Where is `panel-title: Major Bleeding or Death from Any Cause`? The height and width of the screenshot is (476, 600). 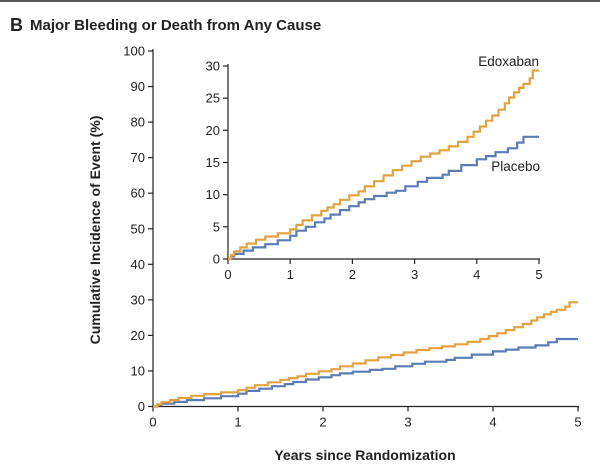
panel-title: Major Bleeding or Death from Any Cause is located at coordinates (175, 25).